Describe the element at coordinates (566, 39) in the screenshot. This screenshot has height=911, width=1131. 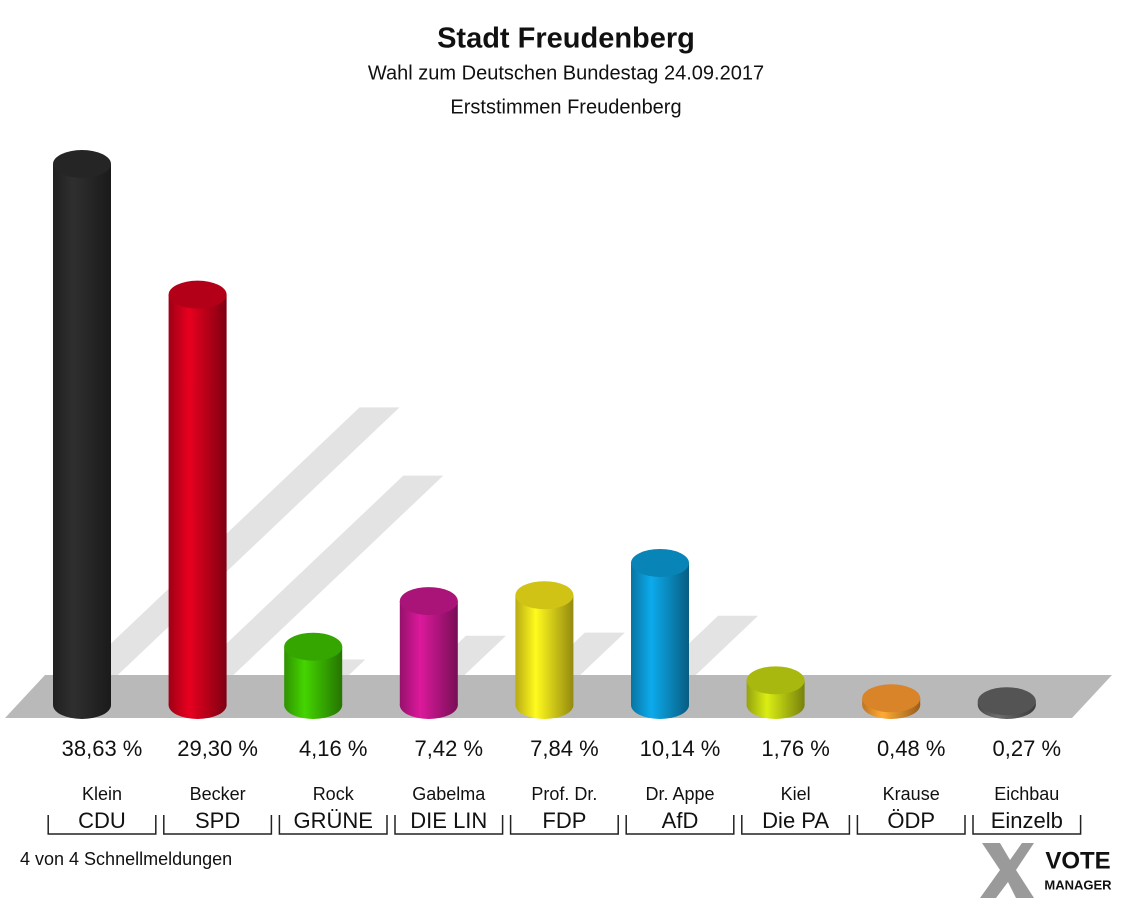
I see `chart-title: Stadt Freudenberg` at that location.